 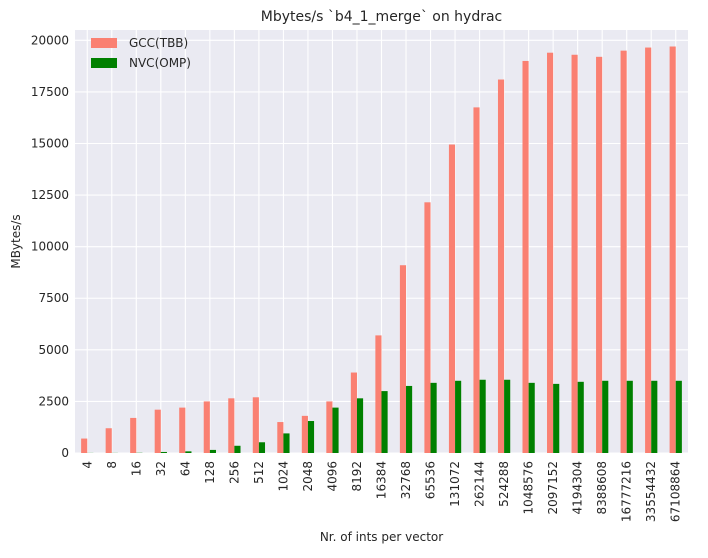 What do you see at coordinates (357, 476) in the screenshot?
I see `x-tick-label: 8192` at bounding box center [357, 476].